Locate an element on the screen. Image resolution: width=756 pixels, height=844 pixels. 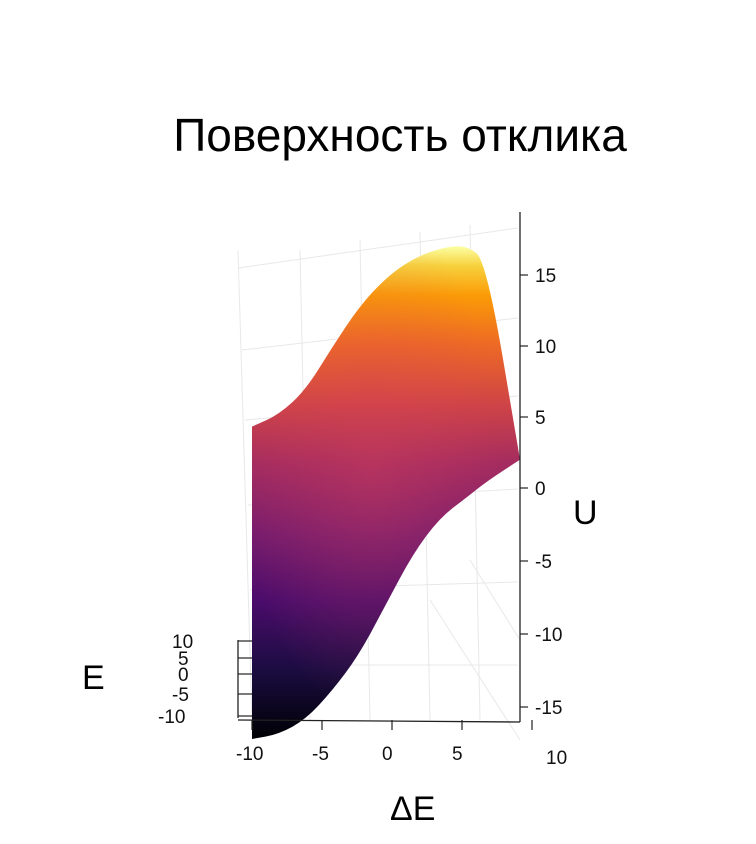
chart-title: Поверхность отклика is located at coordinates (400, 135).